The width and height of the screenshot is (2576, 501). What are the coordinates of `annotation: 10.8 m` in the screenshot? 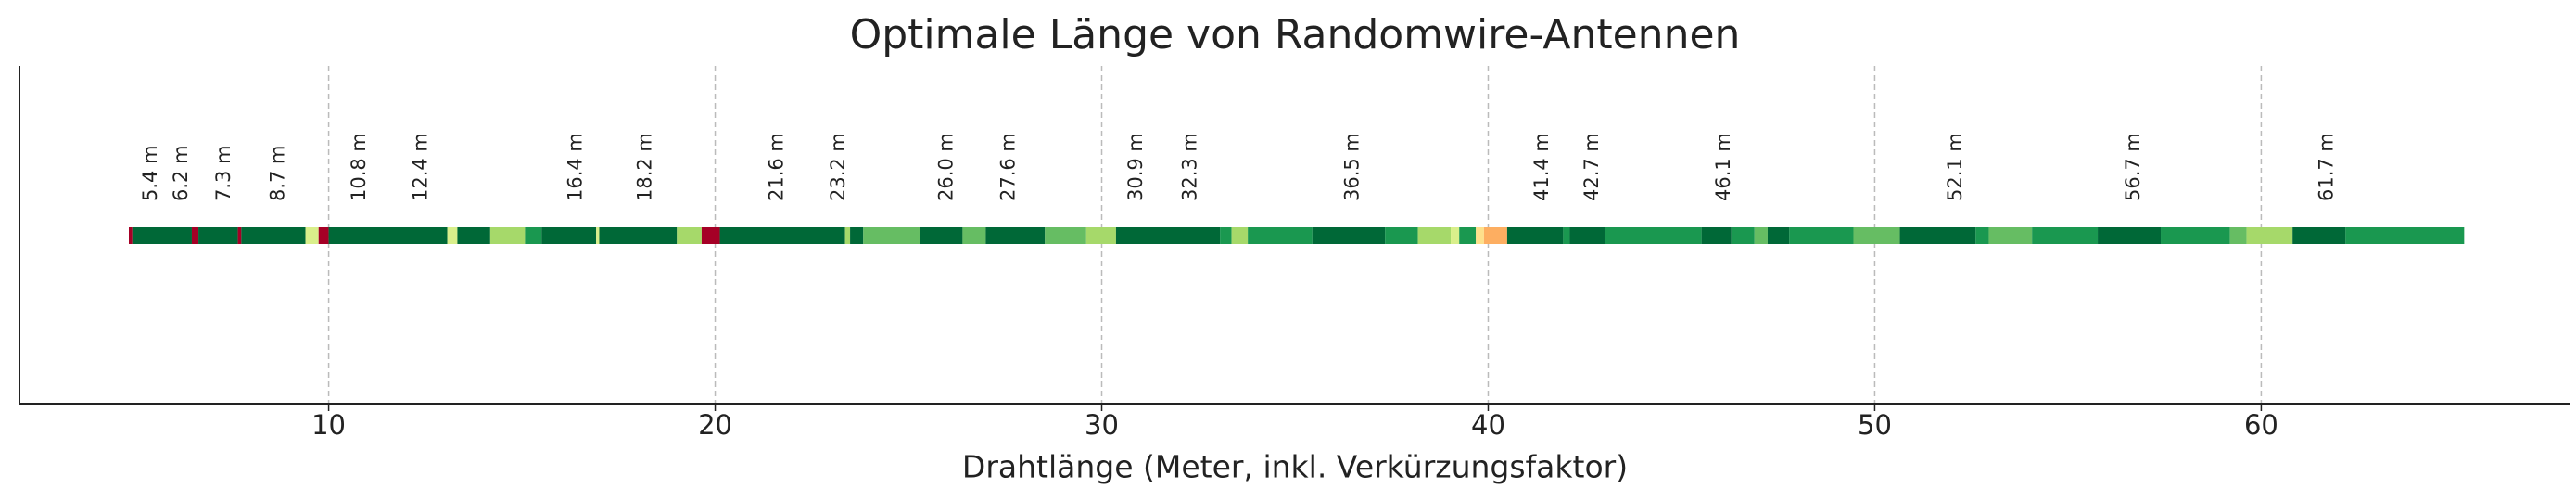 It's located at (359, 167).